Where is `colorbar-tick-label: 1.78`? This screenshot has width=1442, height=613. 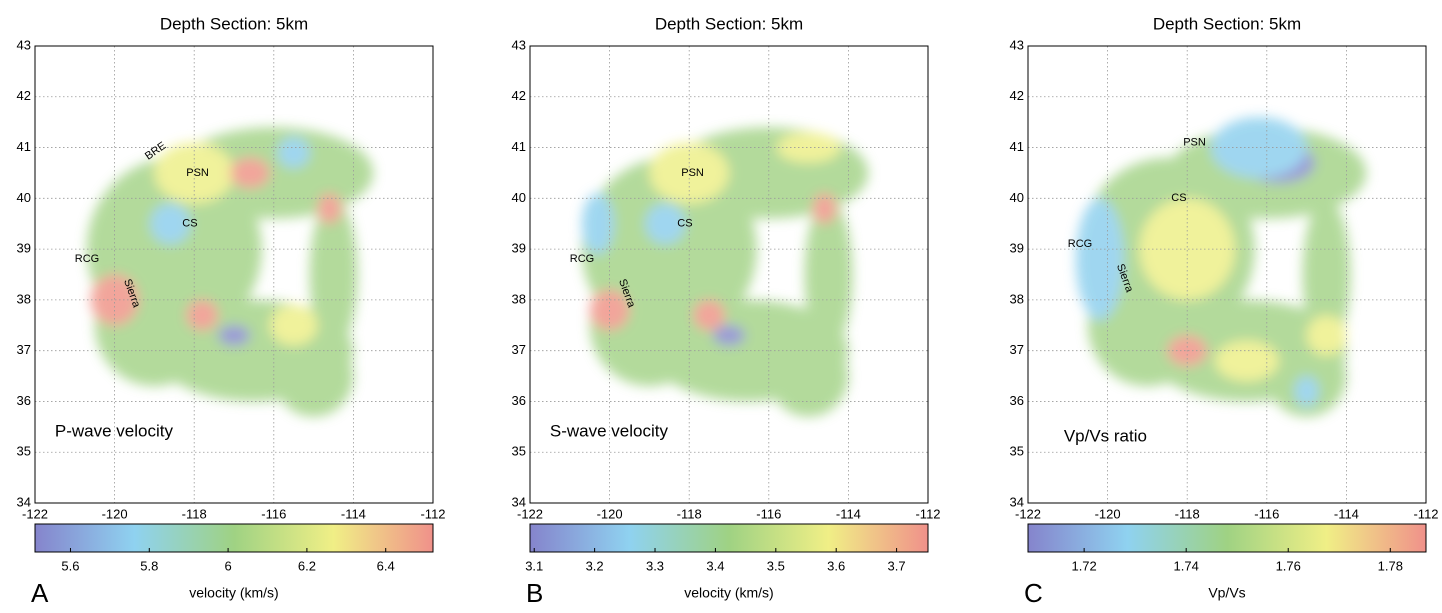
colorbar-tick-label: 1.78 is located at coordinates (1390, 565).